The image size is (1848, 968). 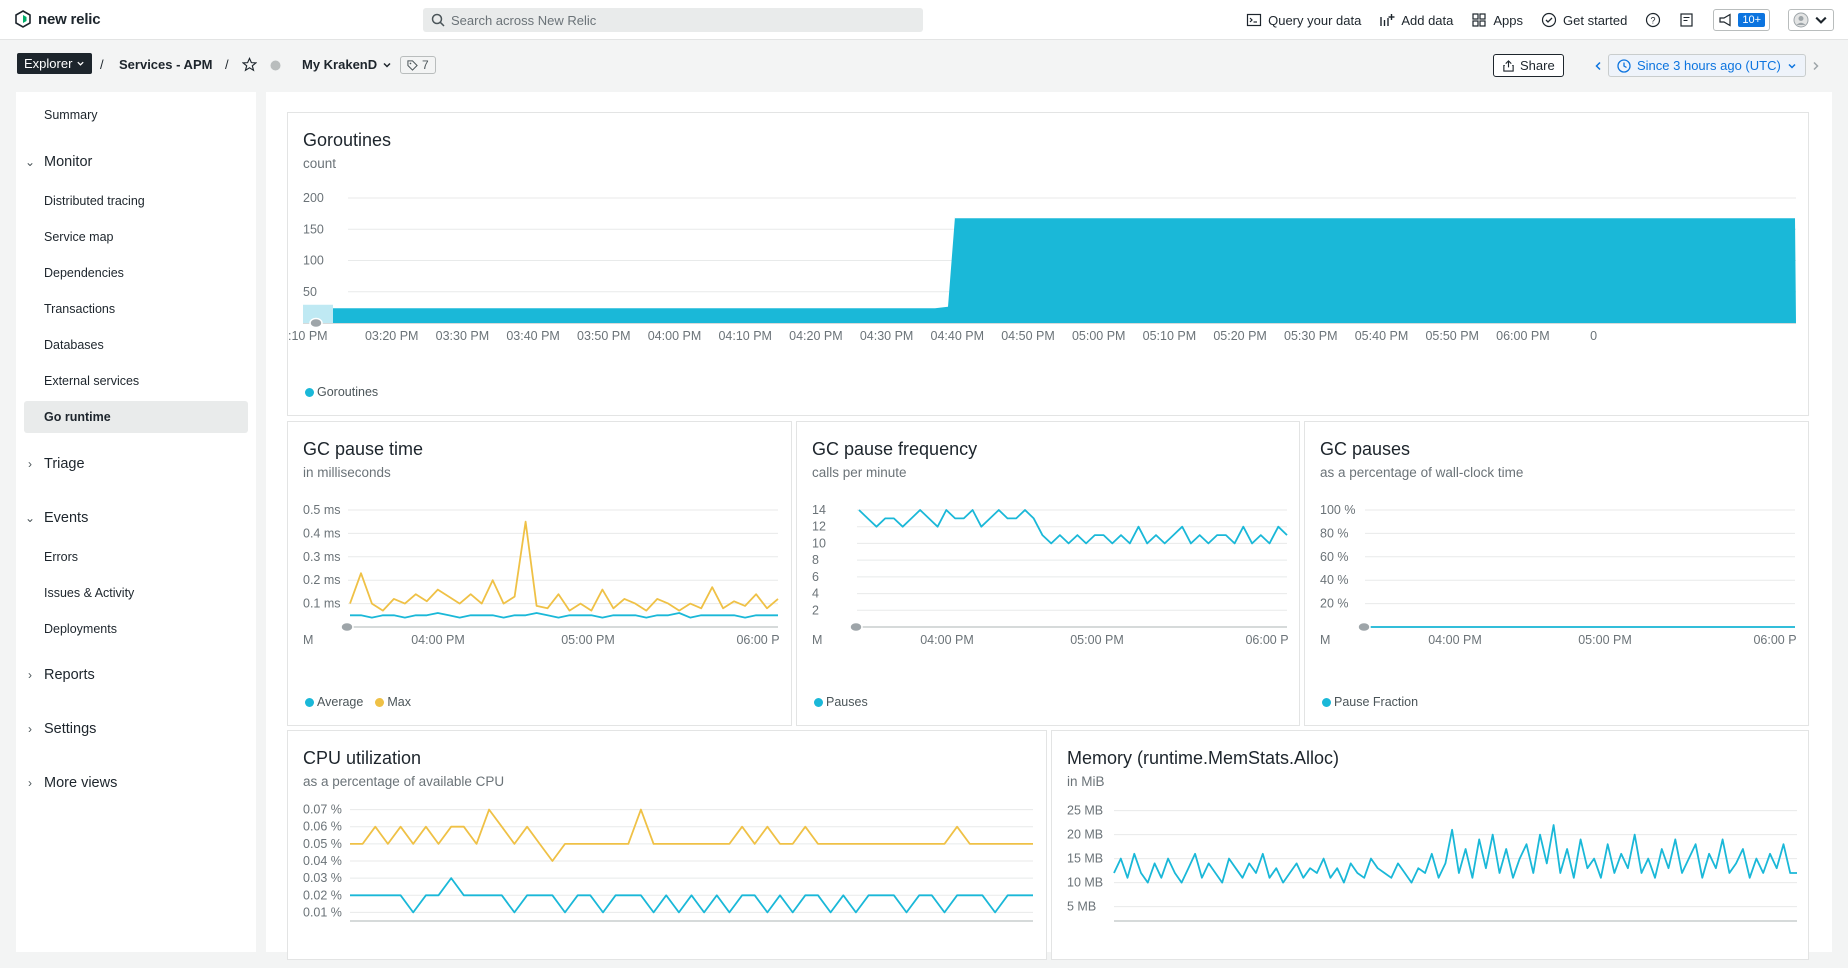 What do you see at coordinates (136, 309) in the screenshot?
I see `sidebar-item-transactions: Transactions` at bounding box center [136, 309].